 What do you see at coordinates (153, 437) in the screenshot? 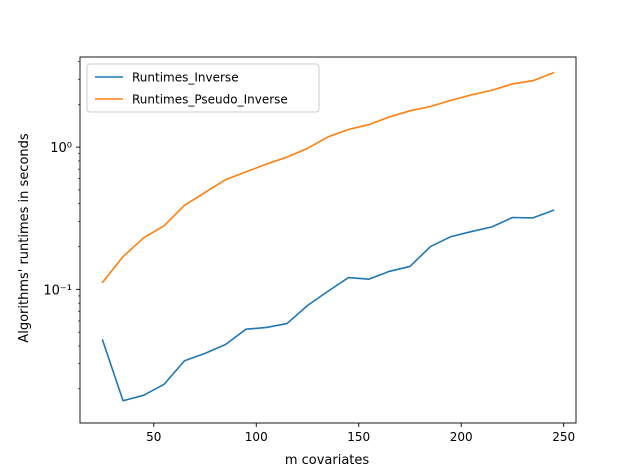
I see `x-tick-label: 50` at bounding box center [153, 437].